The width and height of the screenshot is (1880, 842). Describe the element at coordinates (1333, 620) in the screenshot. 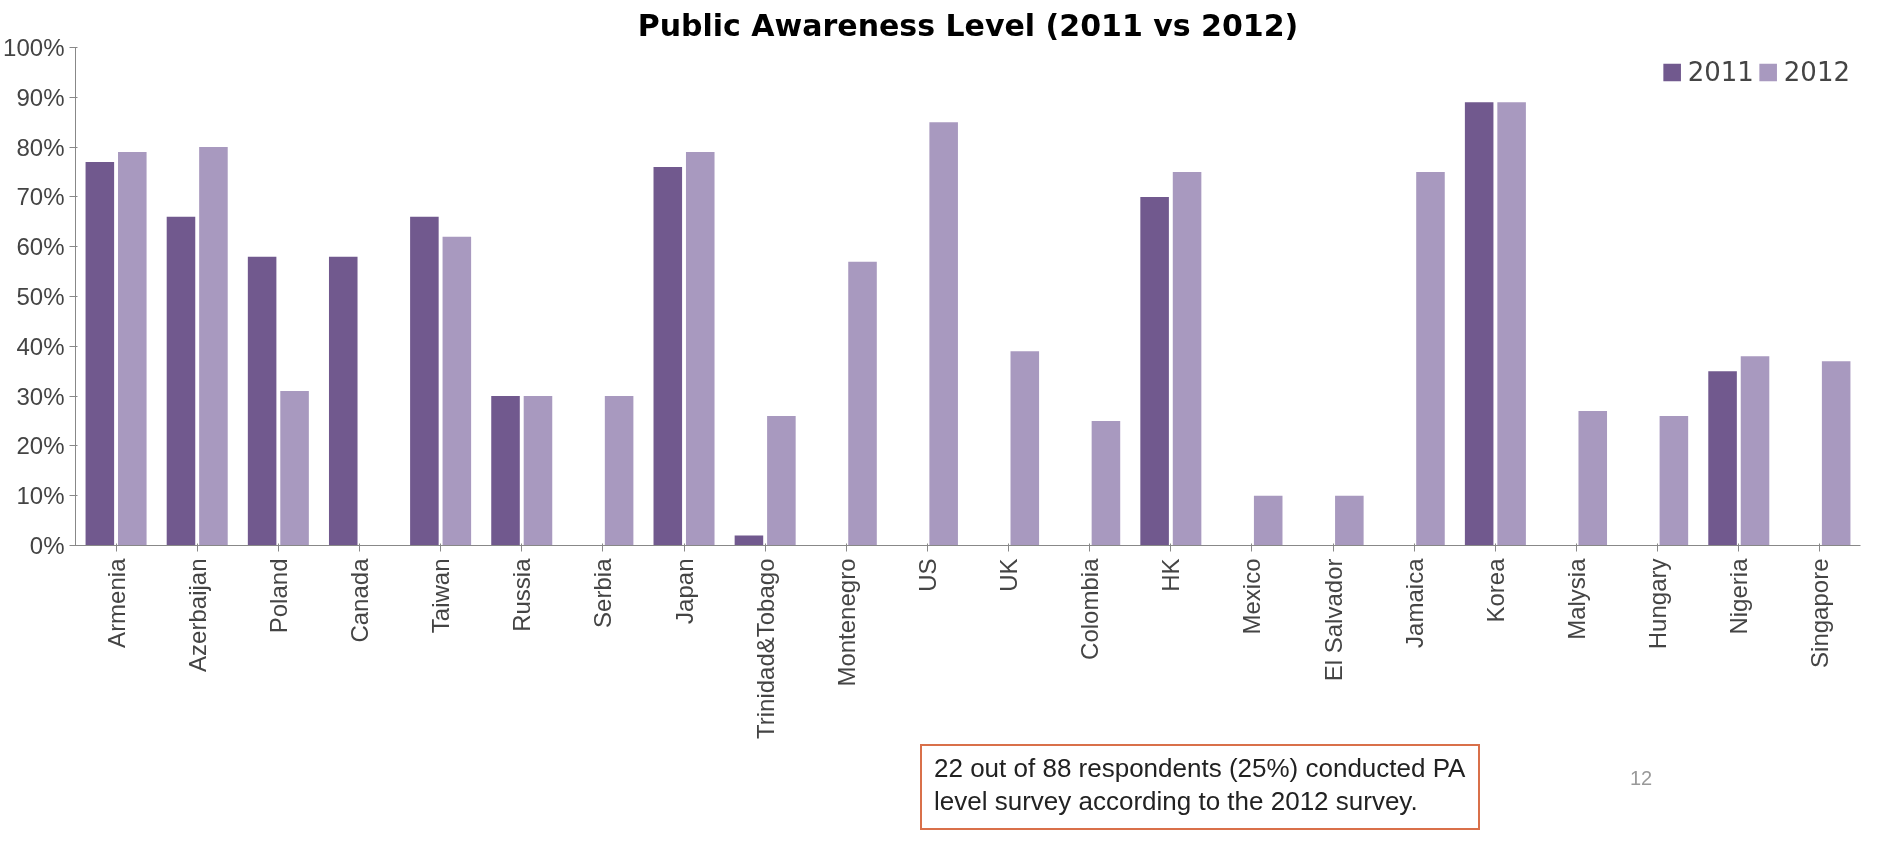

I see `x-tick-label: El Salvador` at that location.